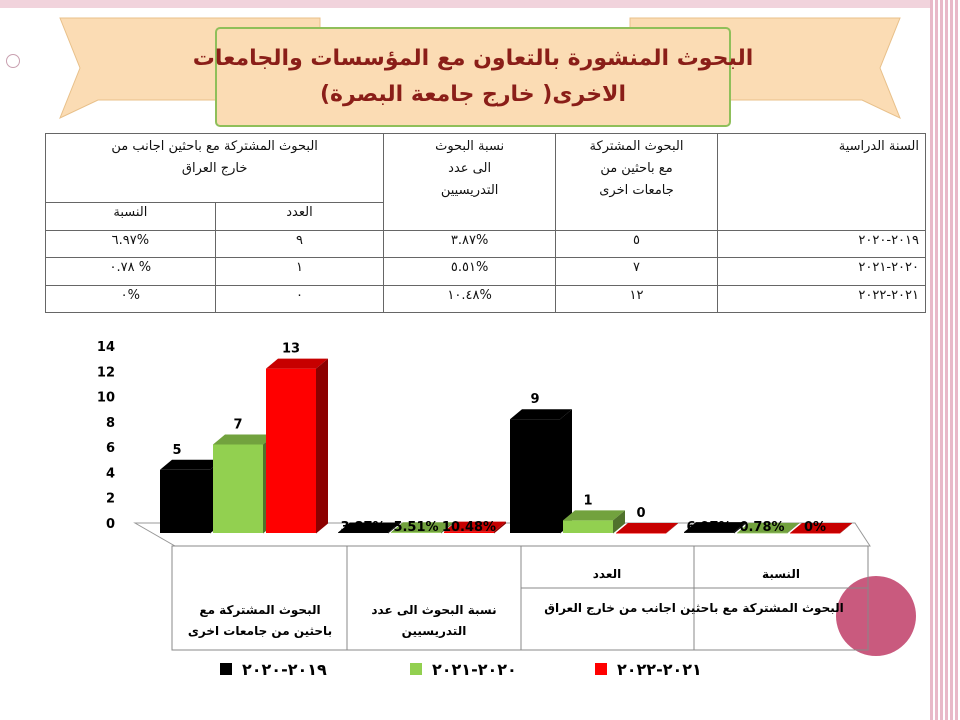 This screenshot has width=960, height=720. What do you see at coordinates (469, 299) in the screenshot?
I see `cell-ratio: %١٠.٤٨` at bounding box center [469, 299].